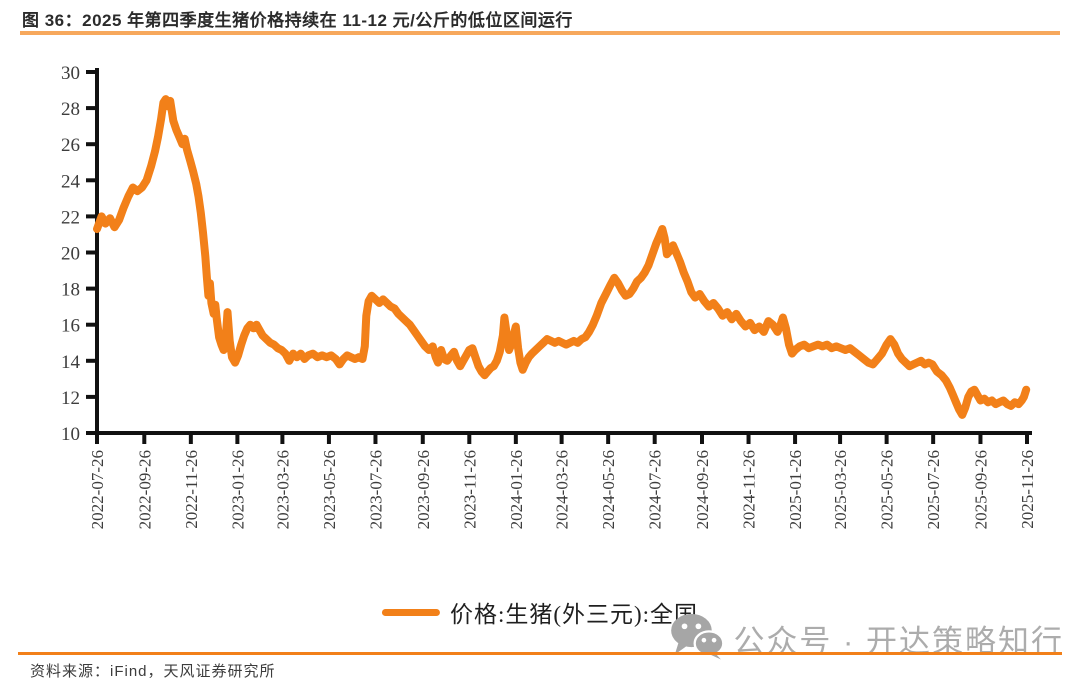 This screenshot has height=689, width=1080. What do you see at coordinates (608, 489) in the screenshot?
I see `x-tick-label: 2024-05-26` at bounding box center [608, 489].